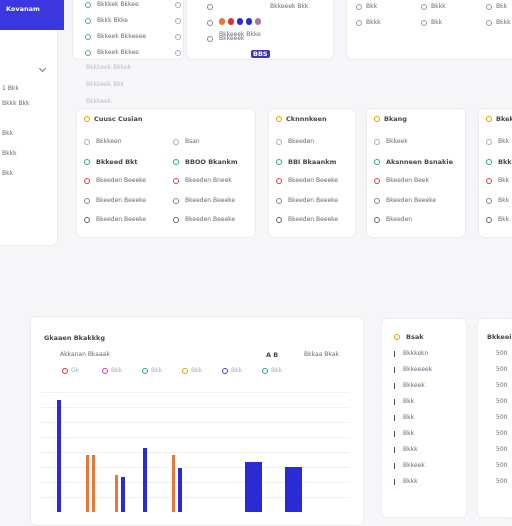 The image size is (512, 526). I want to click on card-row: Bkeeden Beek, so click(407, 180).